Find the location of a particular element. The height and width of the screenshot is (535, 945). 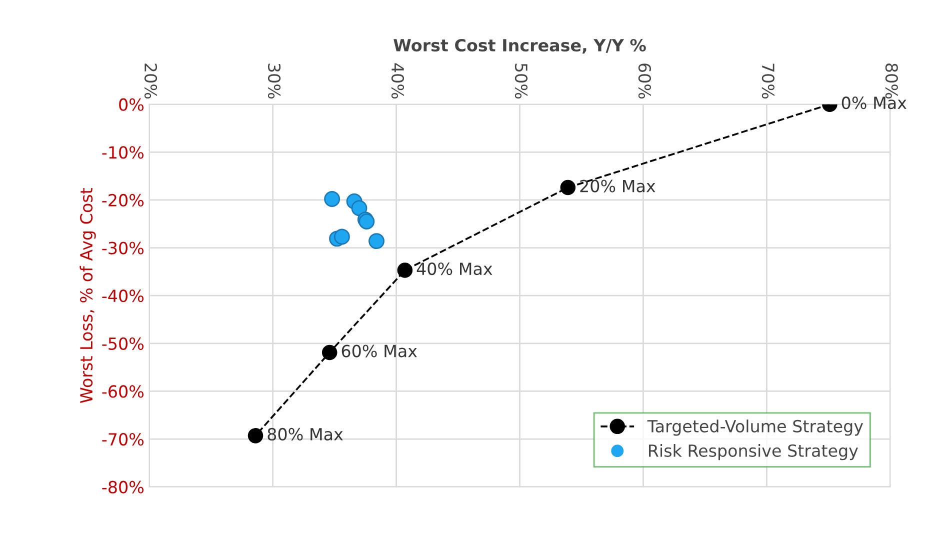

y-tick-label: -30% is located at coordinates (123, 248).